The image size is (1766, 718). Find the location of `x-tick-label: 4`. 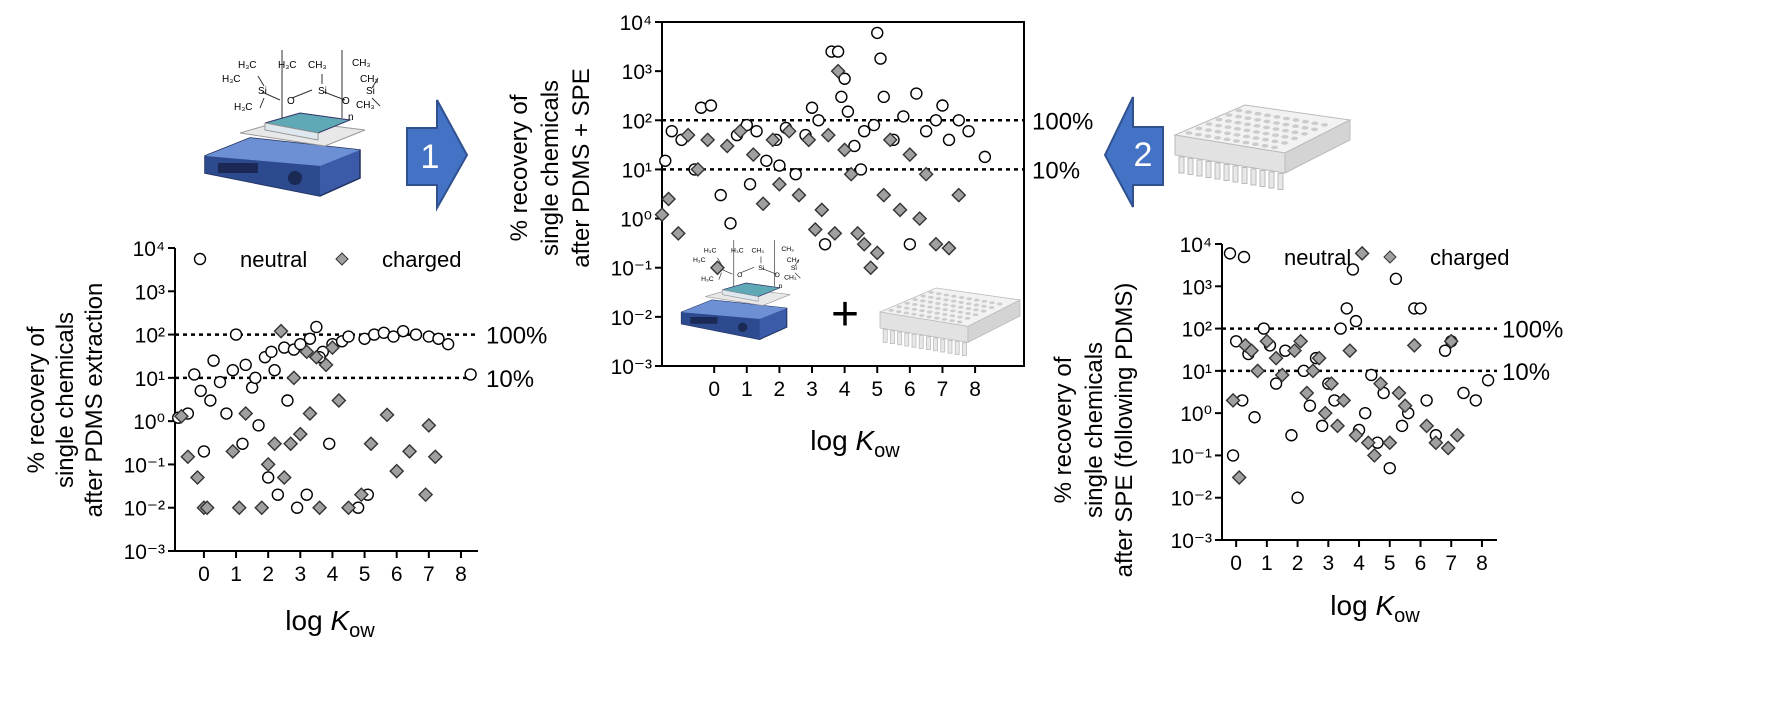

x-tick-label: 4 is located at coordinates (845, 389).